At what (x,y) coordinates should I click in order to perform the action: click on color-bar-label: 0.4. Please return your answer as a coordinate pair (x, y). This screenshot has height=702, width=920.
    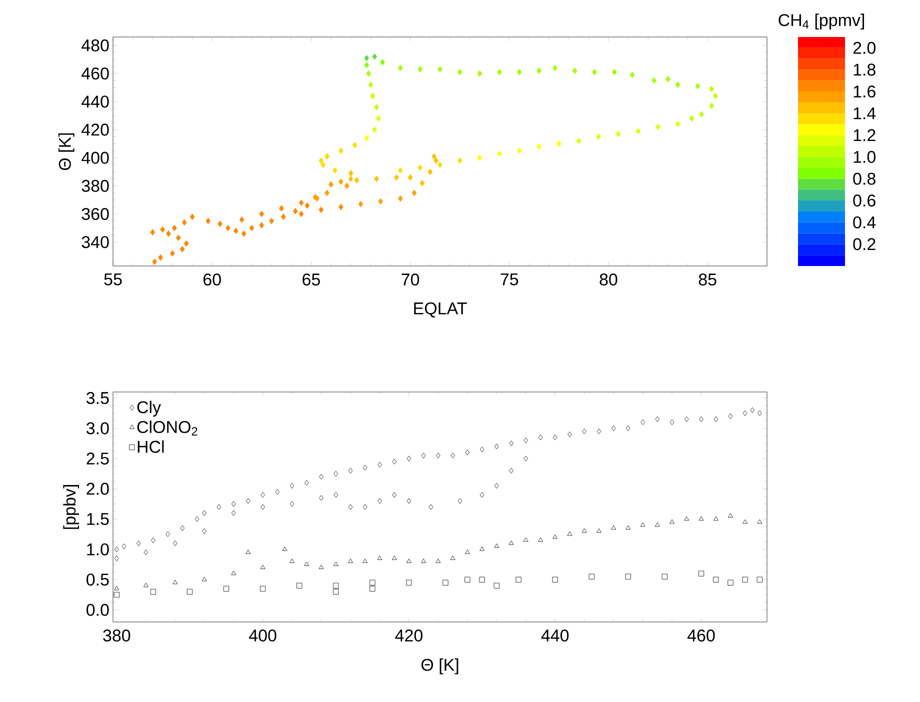
    Looking at the image, I should click on (864, 222).